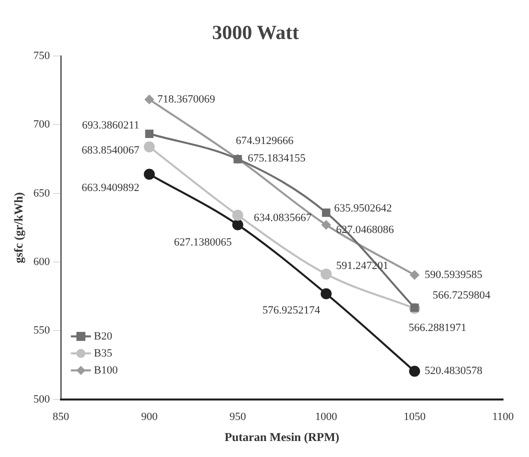 Image resolution: width=529 pixels, height=457 pixels. What do you see at coordinates (283, 218) in the screenshot?
I see `data-label: 634.0835667` at bounding box center [283, 218].